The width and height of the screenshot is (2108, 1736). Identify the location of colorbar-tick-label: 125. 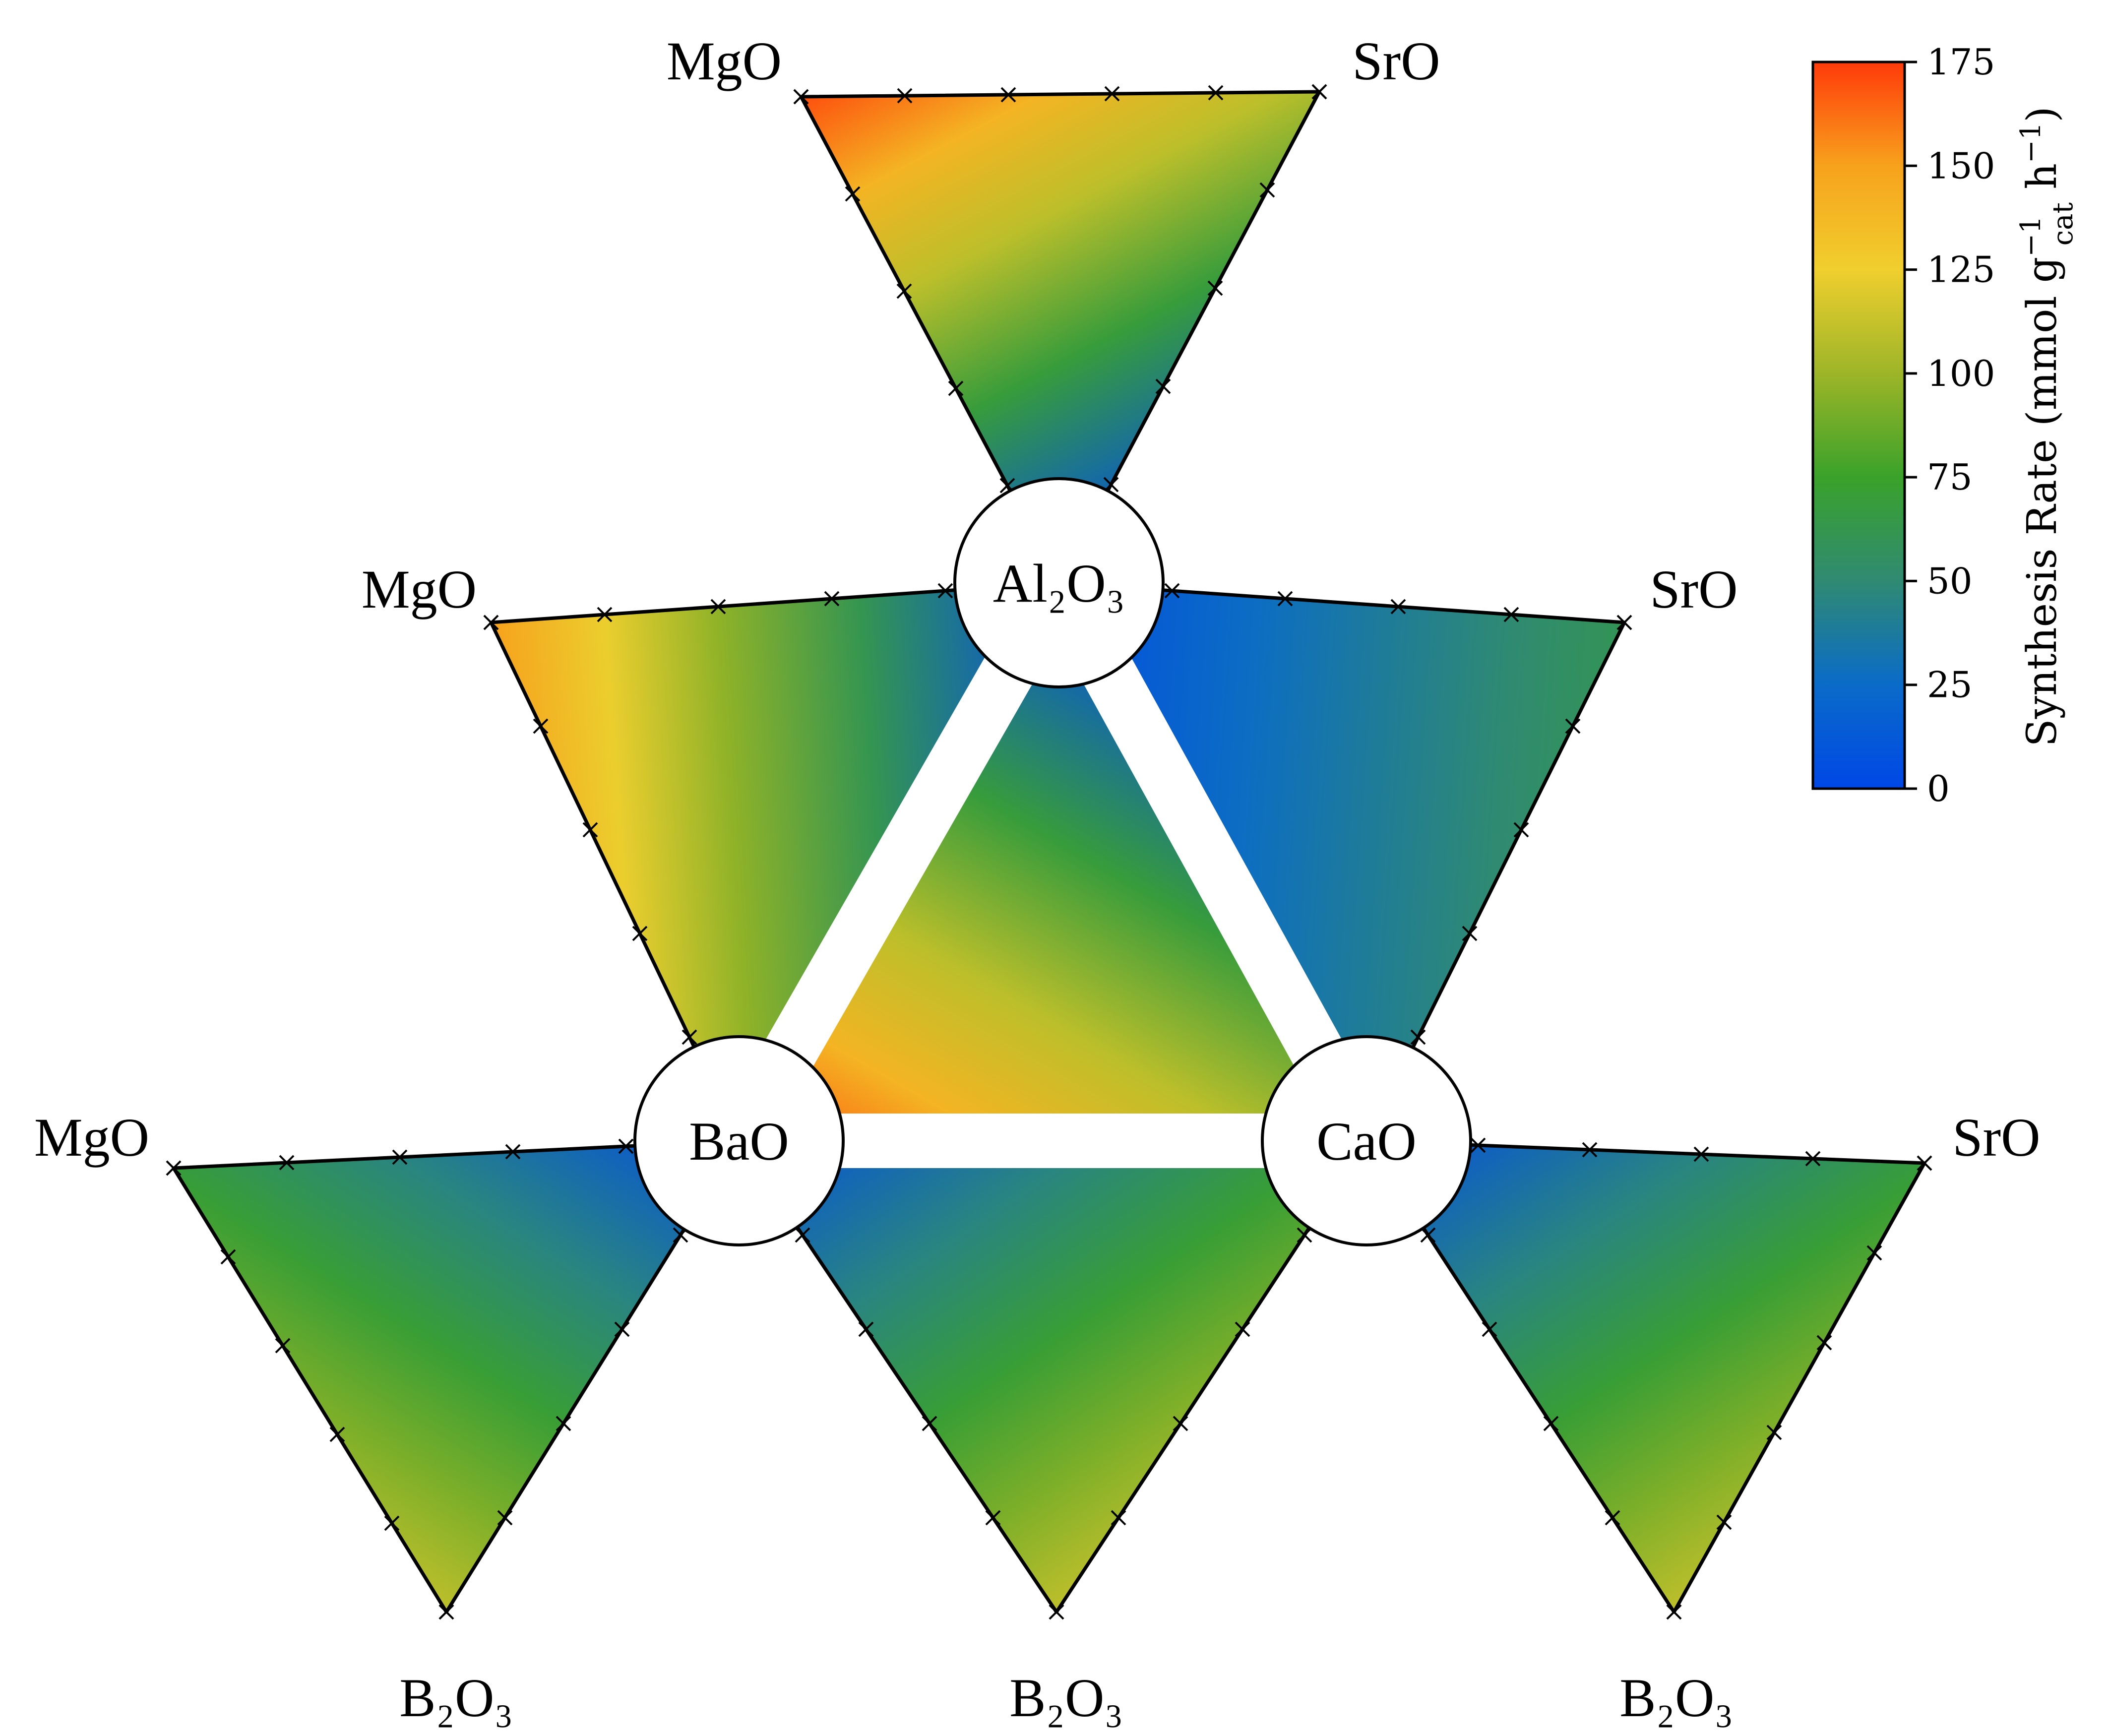
(1961, 270).